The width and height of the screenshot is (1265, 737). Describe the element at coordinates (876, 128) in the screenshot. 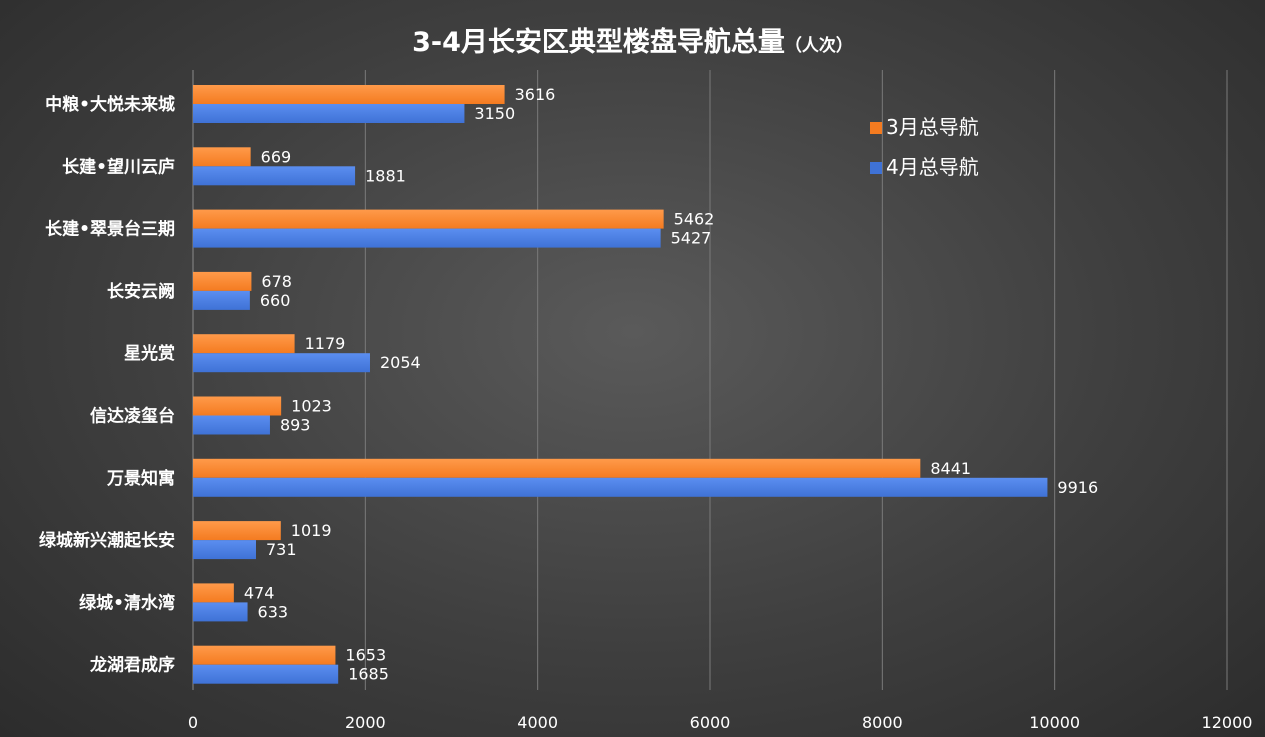

I see `legend-swatch-march` at that location.